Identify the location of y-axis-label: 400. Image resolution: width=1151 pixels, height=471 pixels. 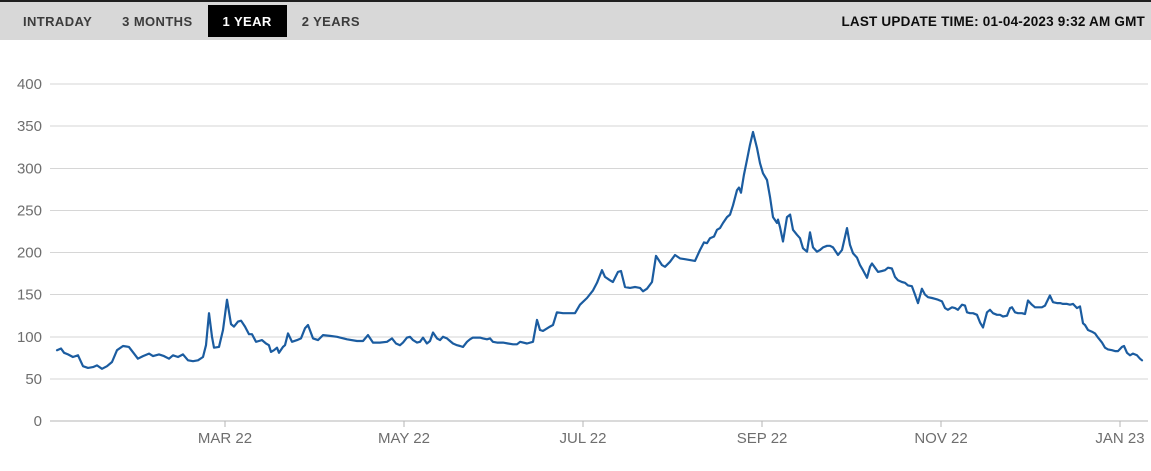
(29, 84).